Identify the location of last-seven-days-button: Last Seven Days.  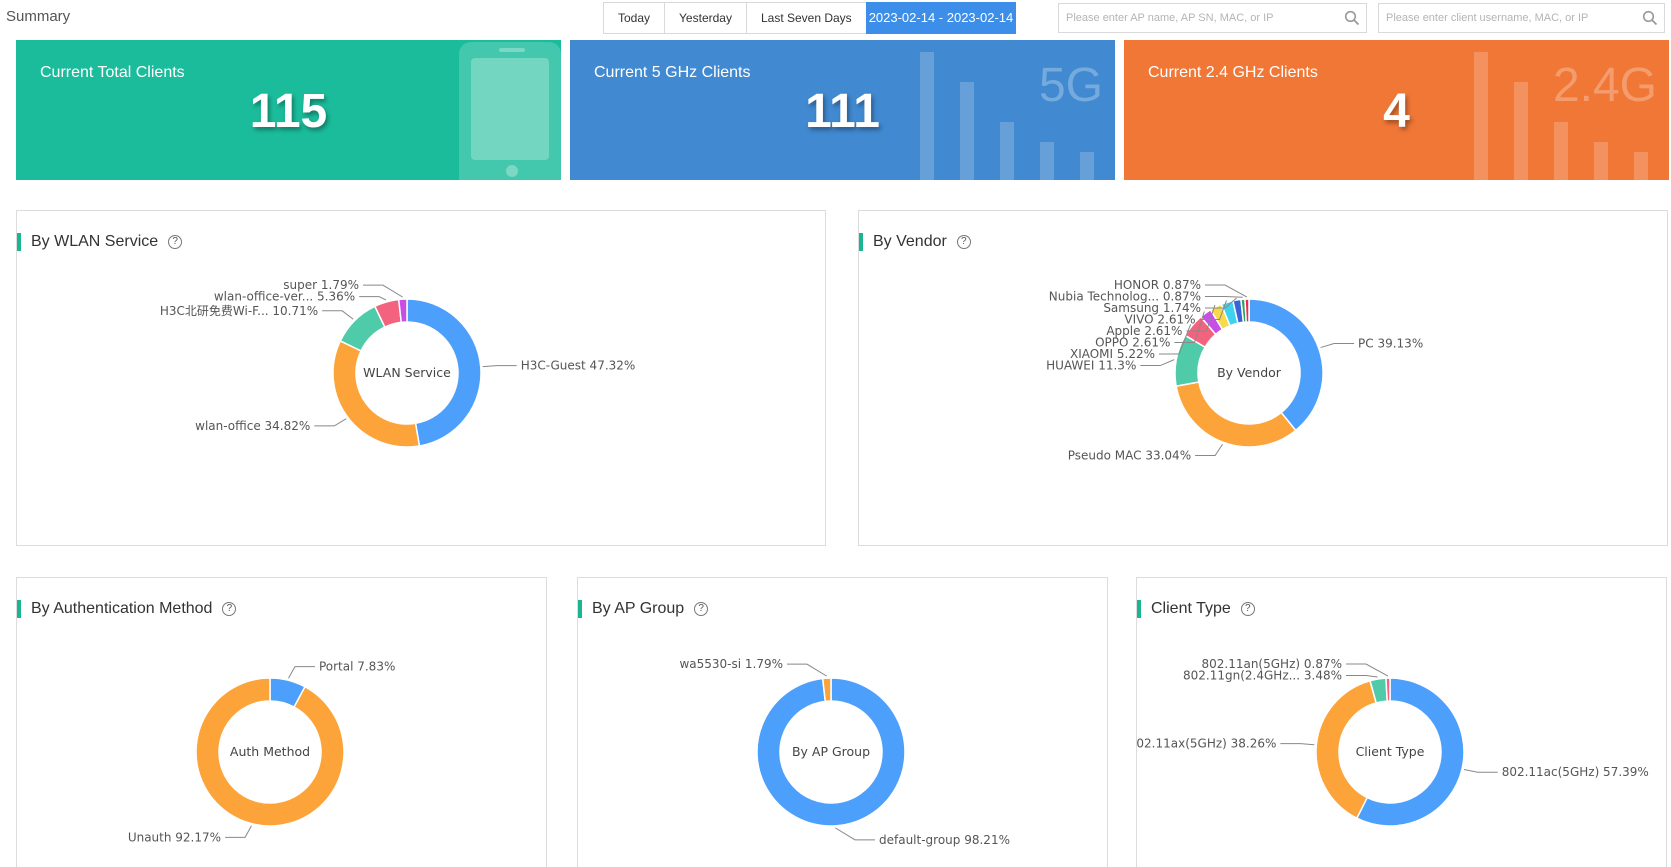
(806, 18).